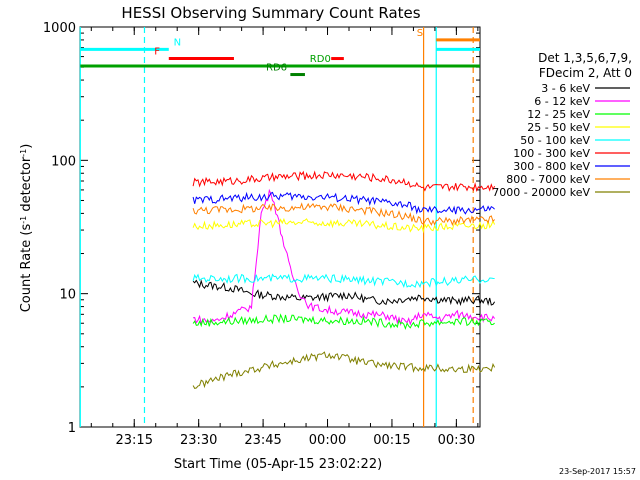  What do you see at coordinates (23, 153) in the screenshot?
I see `y-axis-label-sup2: -1` at bounding box center [23, 153].